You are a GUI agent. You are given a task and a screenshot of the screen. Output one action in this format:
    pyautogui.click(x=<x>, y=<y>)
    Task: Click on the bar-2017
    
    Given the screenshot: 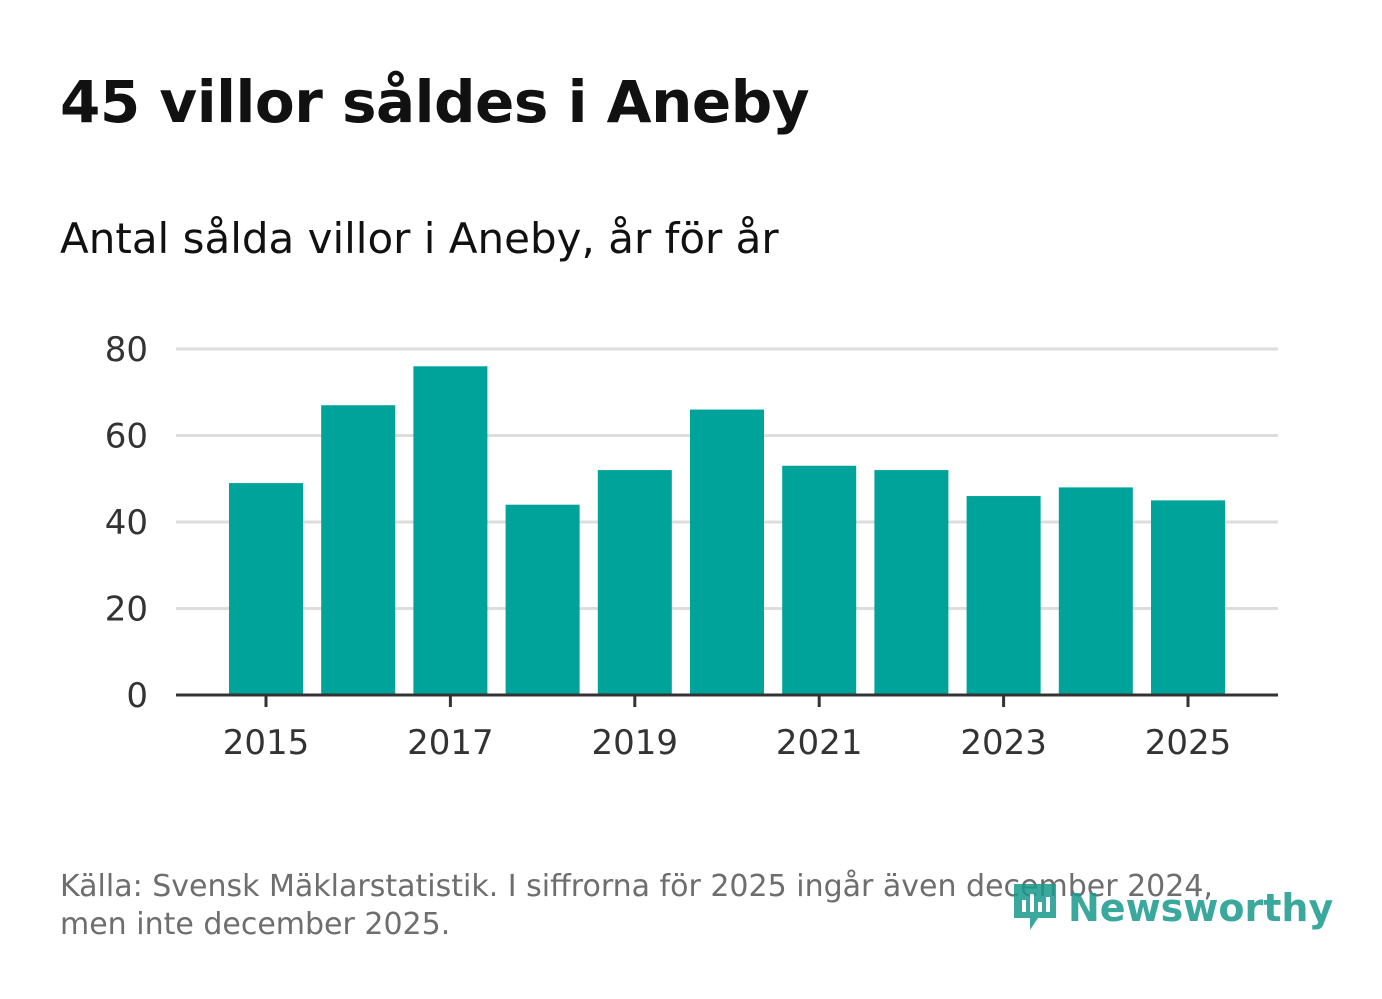 What is the action you would take?
    pyautogui.click(x=450, y=530)
    